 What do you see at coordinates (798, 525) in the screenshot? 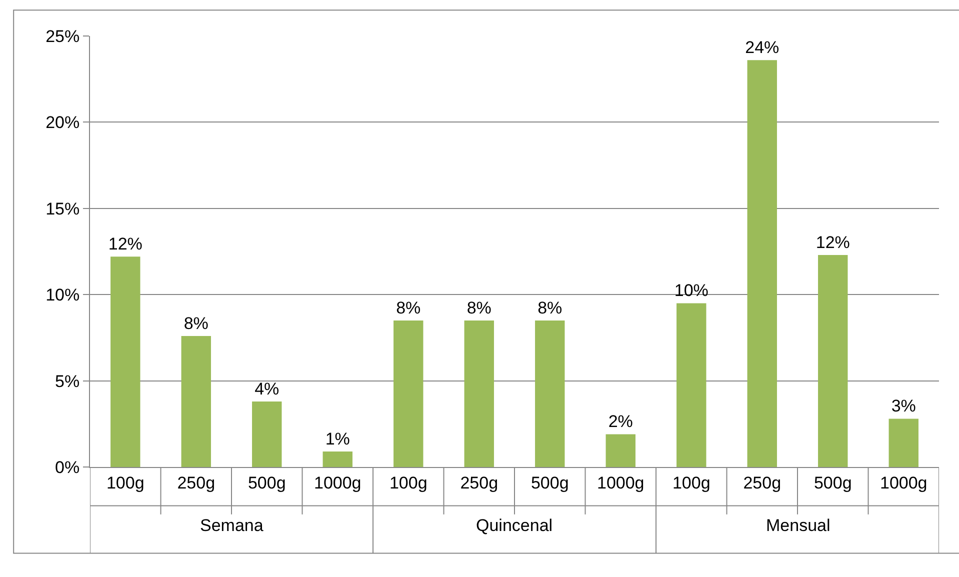
I see `text: Mensual` at bounding box center [798, 525].